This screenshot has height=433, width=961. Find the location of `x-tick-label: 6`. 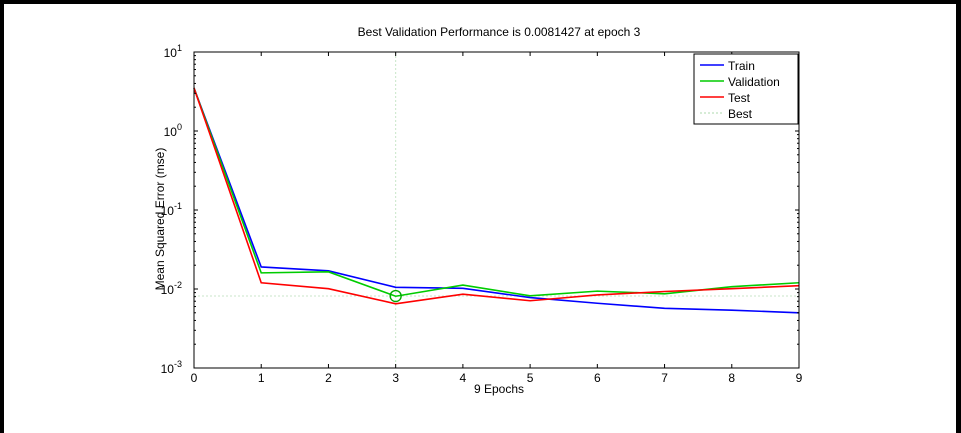

x-tick-label: 6 is located at coordinates (597, 378).